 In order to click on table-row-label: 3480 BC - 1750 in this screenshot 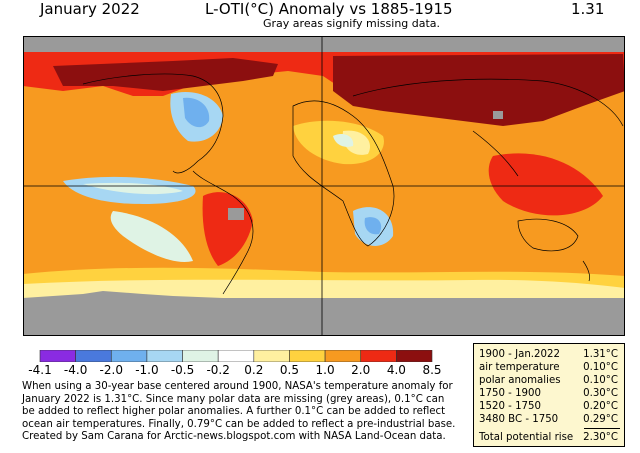, I will do `click(519, 419)`.